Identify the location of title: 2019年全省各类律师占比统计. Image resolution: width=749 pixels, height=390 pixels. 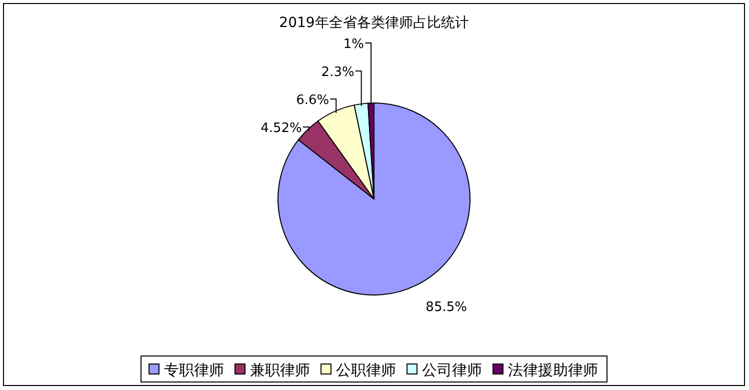
(374, 23).